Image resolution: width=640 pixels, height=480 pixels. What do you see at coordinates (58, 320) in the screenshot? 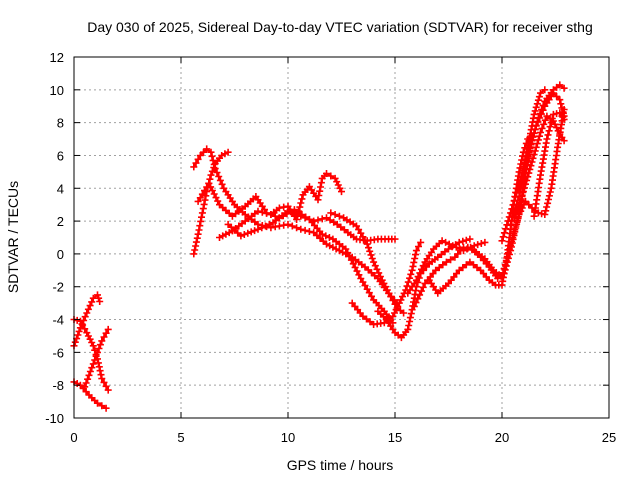
I see `y-tick-label: -4` at bounding box center [58, 320].